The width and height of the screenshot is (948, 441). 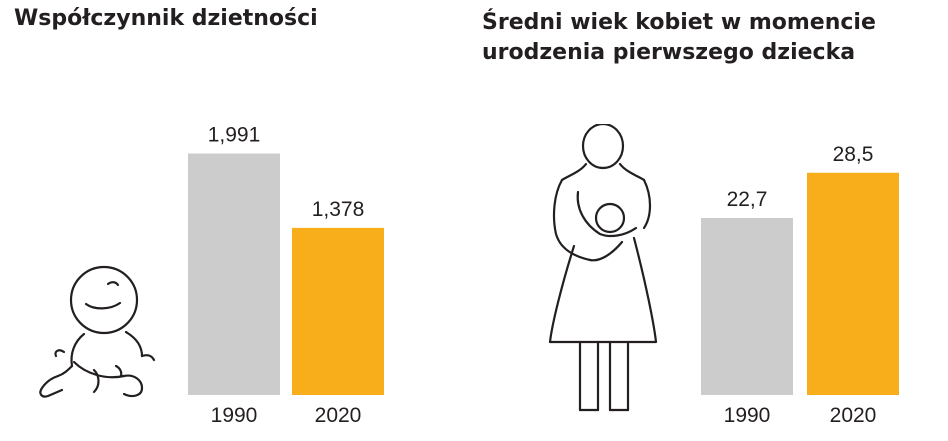 I want to click on mother-with-child-icon, so click(x=603, y=268).